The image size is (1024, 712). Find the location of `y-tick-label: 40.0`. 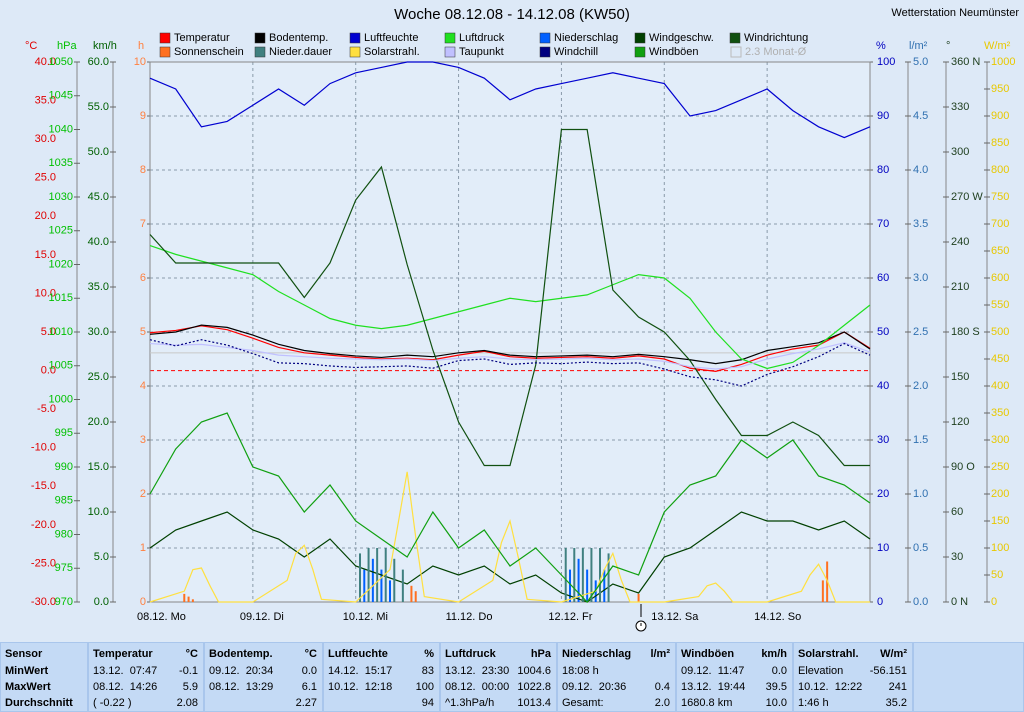

y-tick-label: 40.0 is located at coordinates (45, 62).